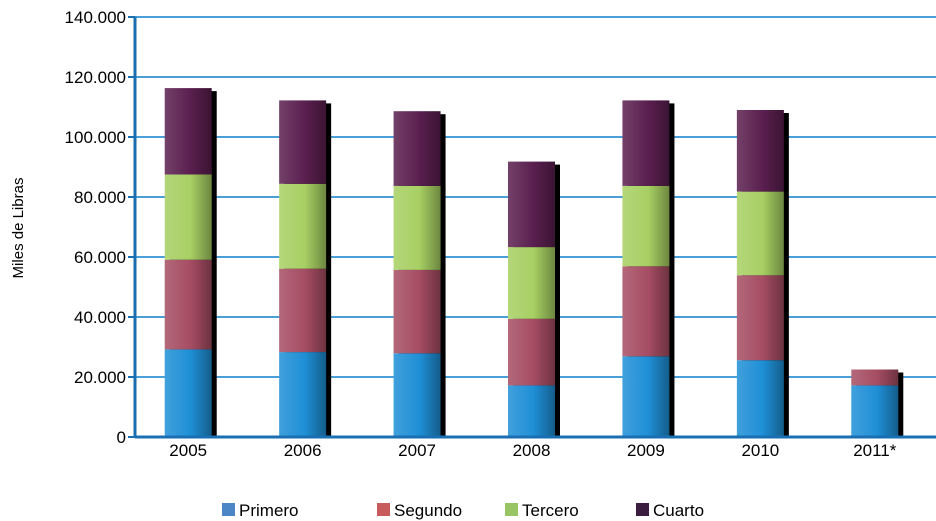 This screenshot has width=936, height=521. I want to click on y-tick-label: 140.000, so click(95, 17).